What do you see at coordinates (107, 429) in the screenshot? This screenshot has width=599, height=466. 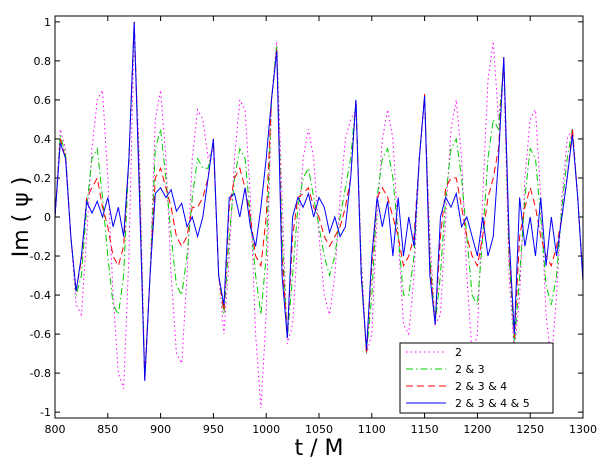 I see `x-tick-label: 850` at bounding box center [107, 429].